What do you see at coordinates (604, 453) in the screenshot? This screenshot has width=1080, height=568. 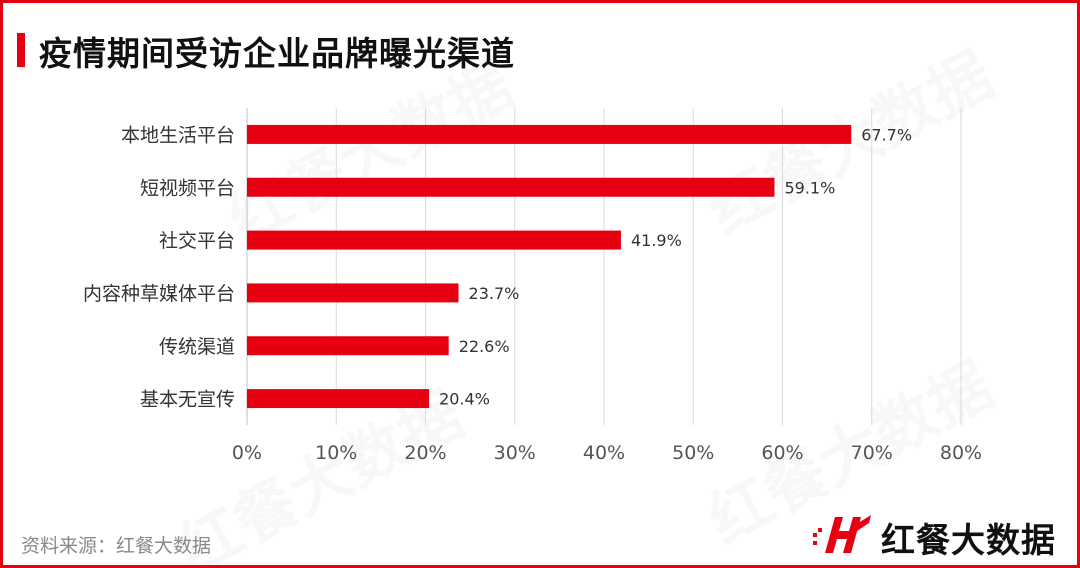 I see `x-tick-label: 40%` at bounding box center [604, 453].